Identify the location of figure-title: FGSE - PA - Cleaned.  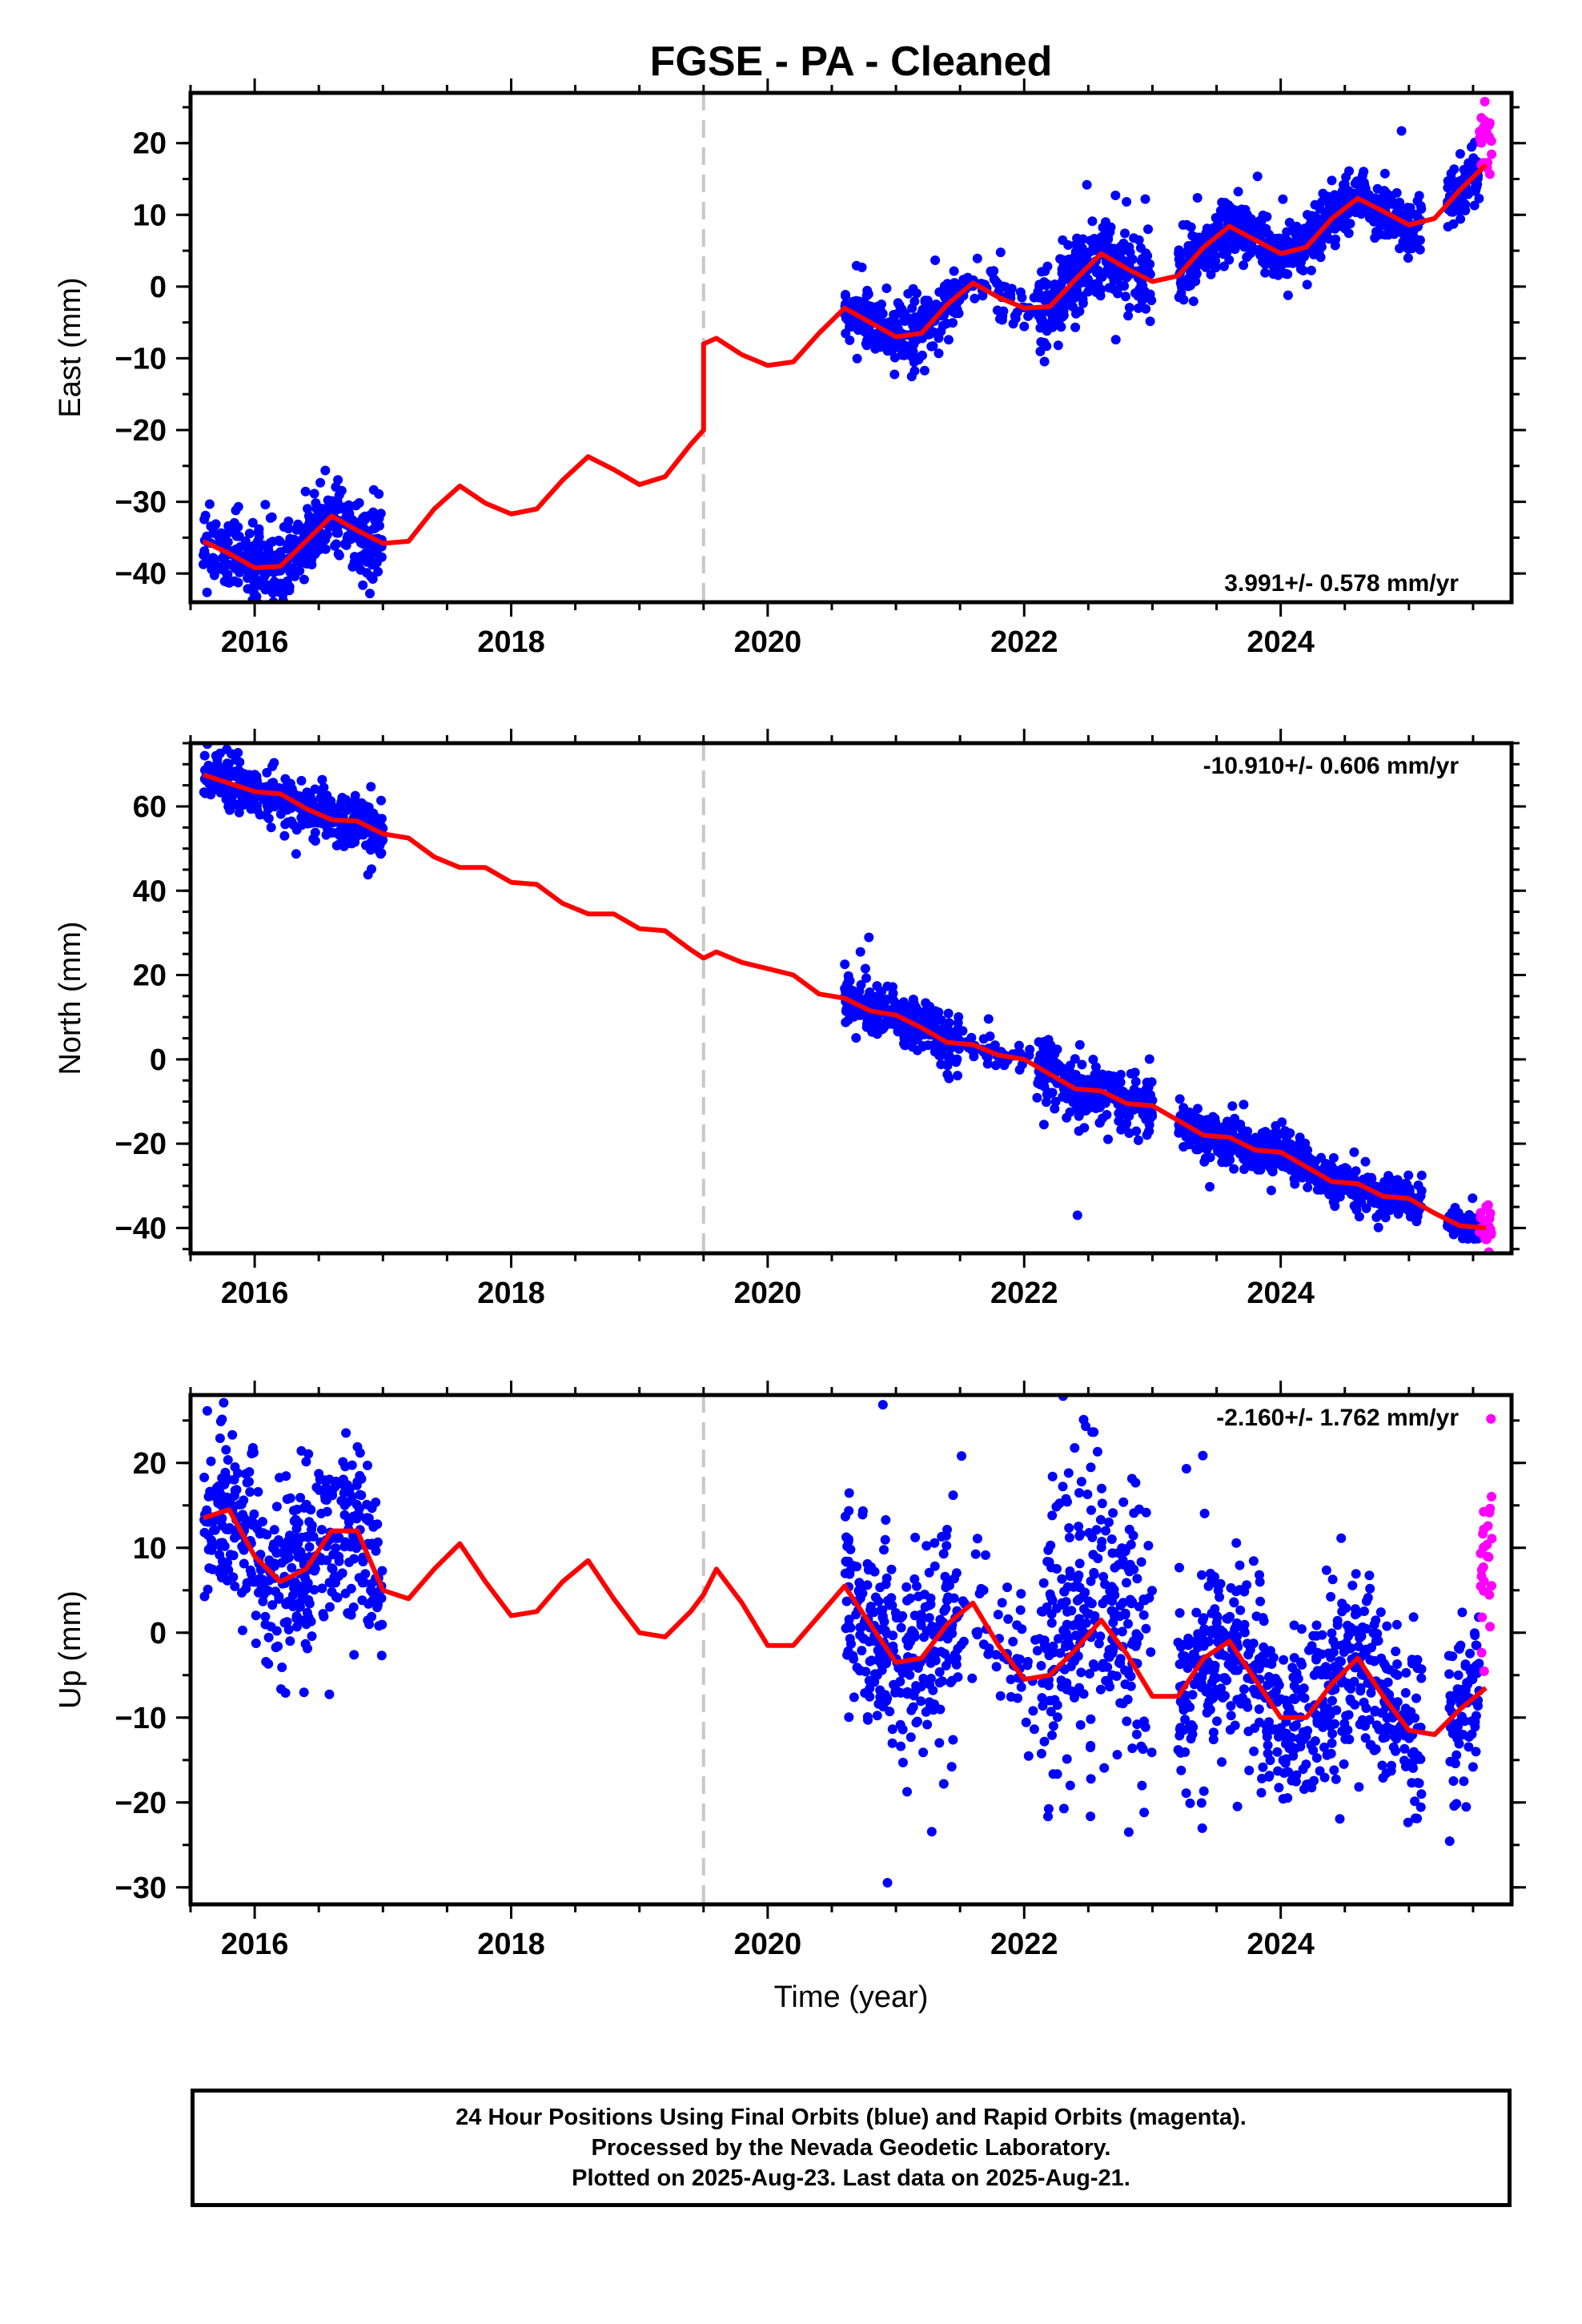
(851, 61).